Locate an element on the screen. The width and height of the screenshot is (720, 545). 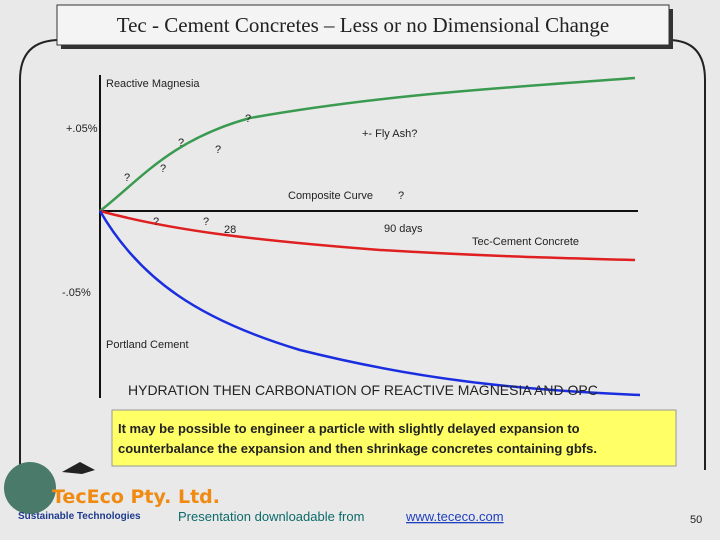
title-box is located at coordinates (363, 25).